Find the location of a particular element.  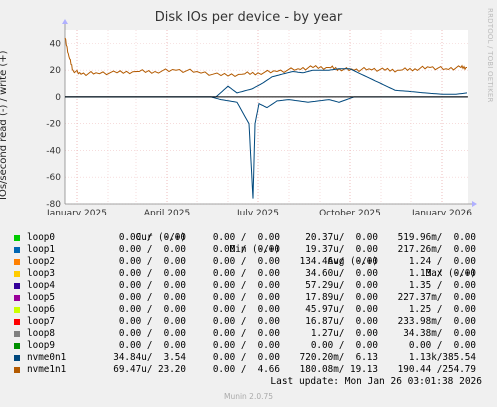

legend-name: loop6 is located at coordinates (41, 309).